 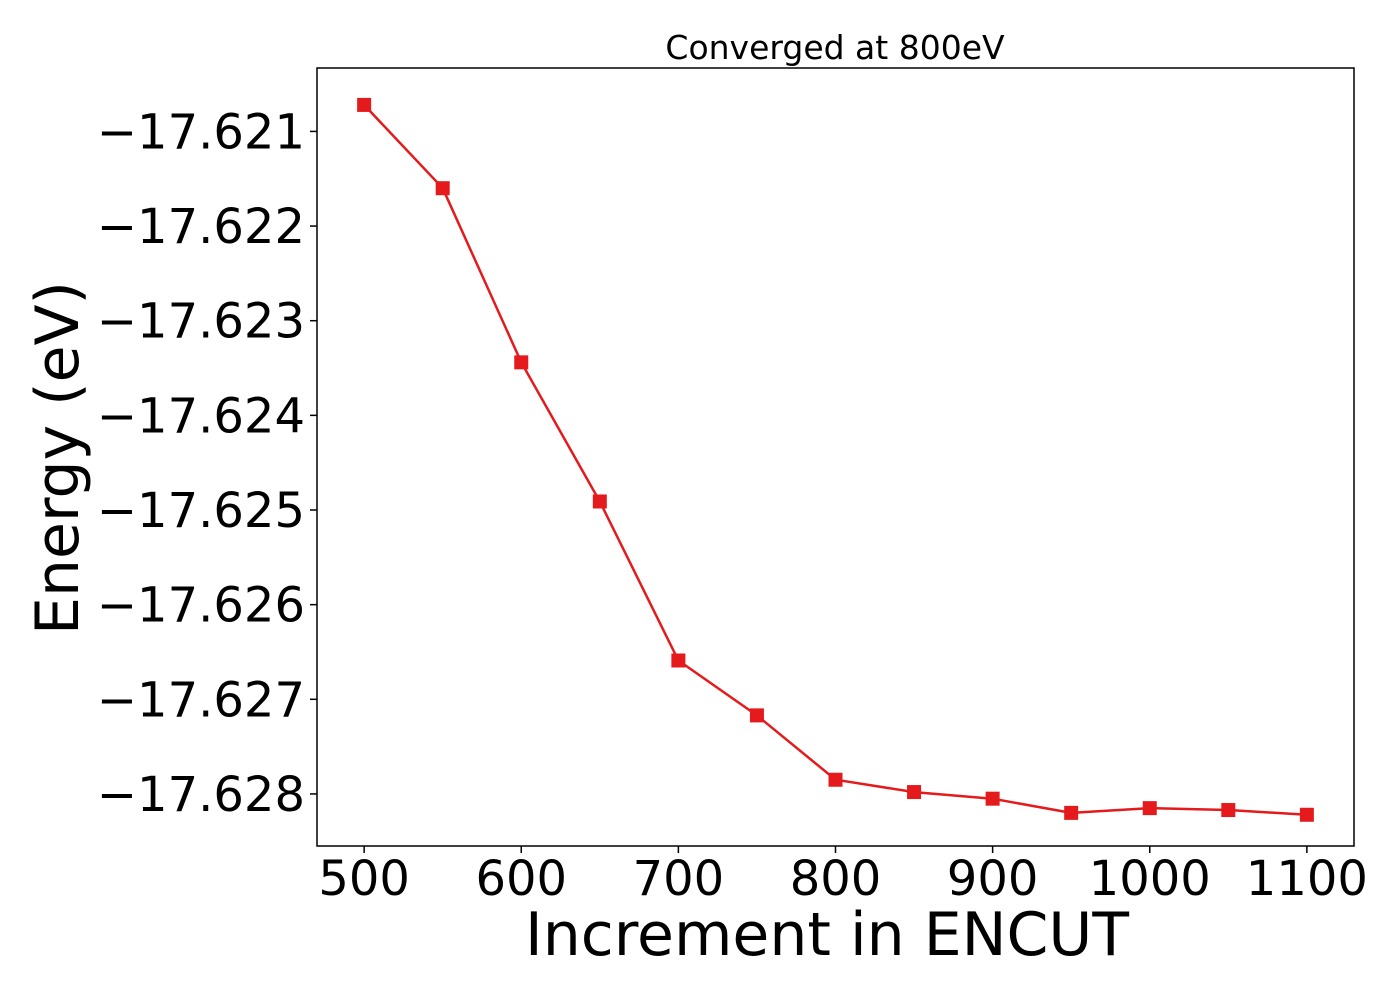 I want to click on y-tick-label: −17.626, so click(x=201, y=606).